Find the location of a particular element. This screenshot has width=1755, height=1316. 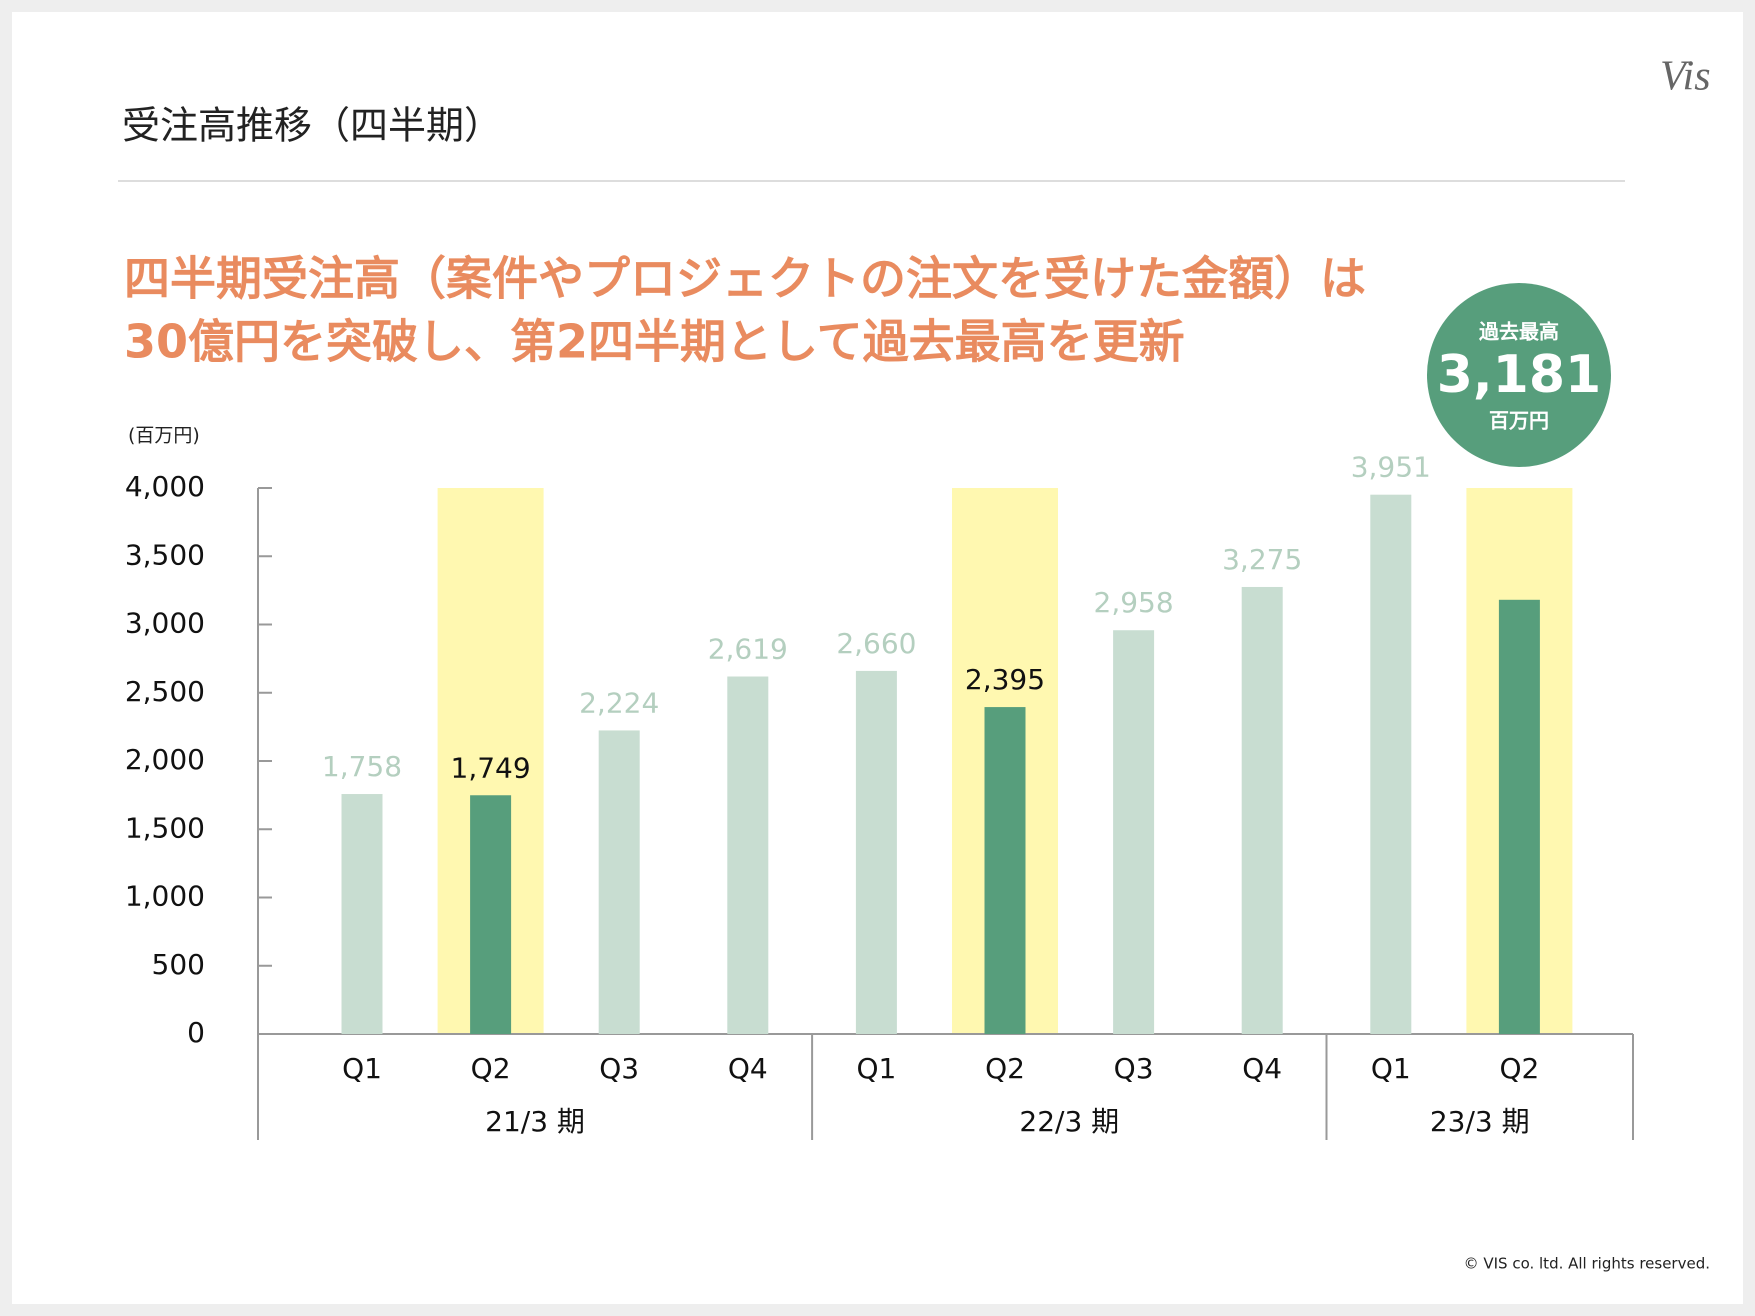

value-label: 2,958 is located at coordinates (1134, 602).